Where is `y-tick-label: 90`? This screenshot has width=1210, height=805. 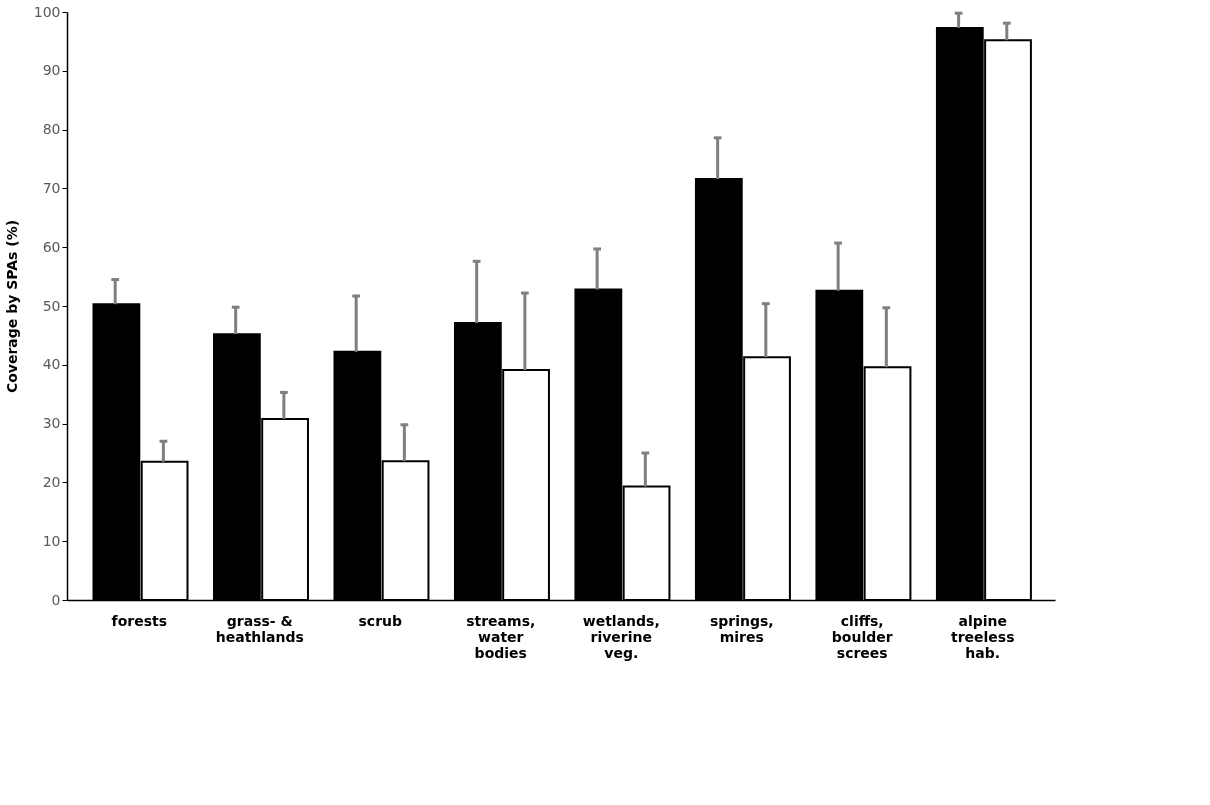
y-tick-label: 90 is located at coordinates (51, 70).